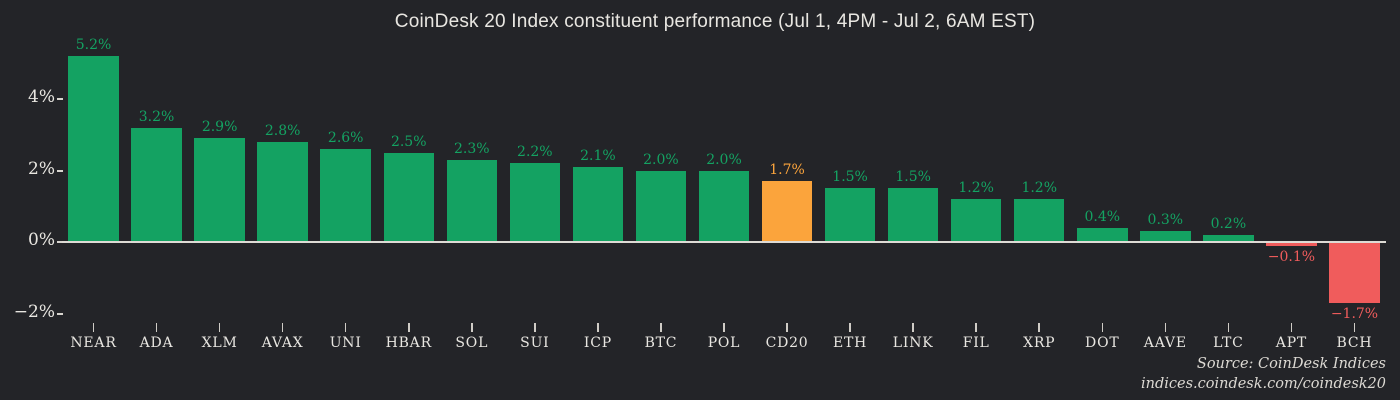  What do you see at coordinates (219, 343) in the screenshot?
I see `x-axis-label-xlm: XLM` at bounding box center [219, 343].